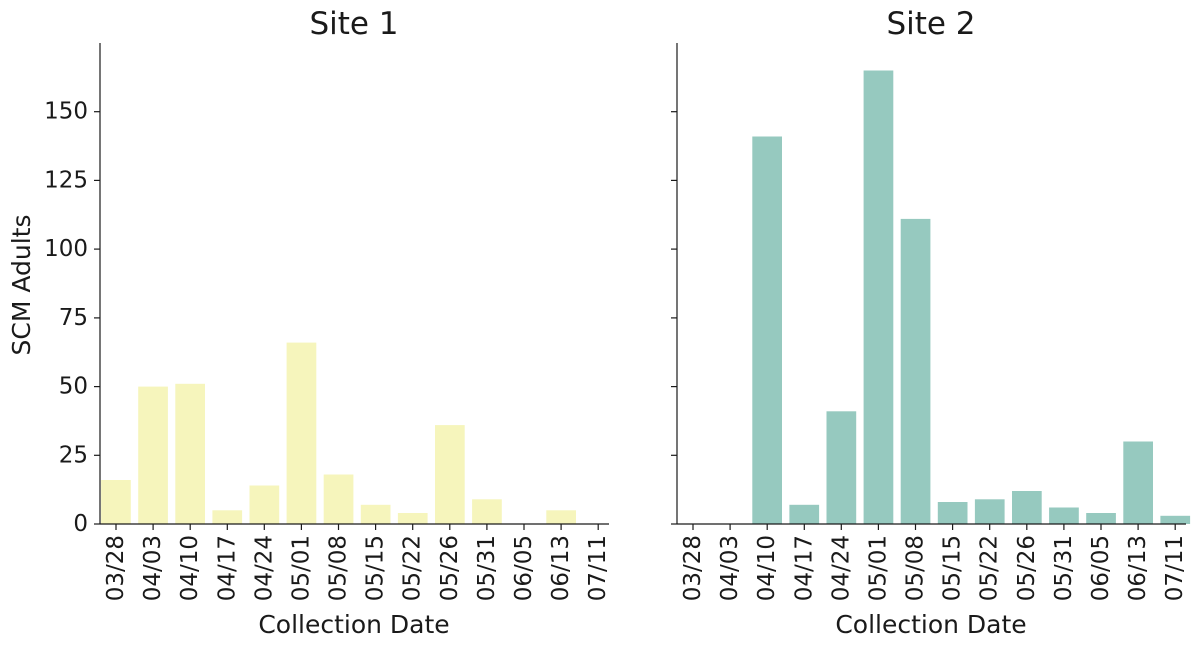 The image size is (1195, 650). Describe the element at coordinates (338, 433) in the screenshot. I see `site-1-bars` at that location.